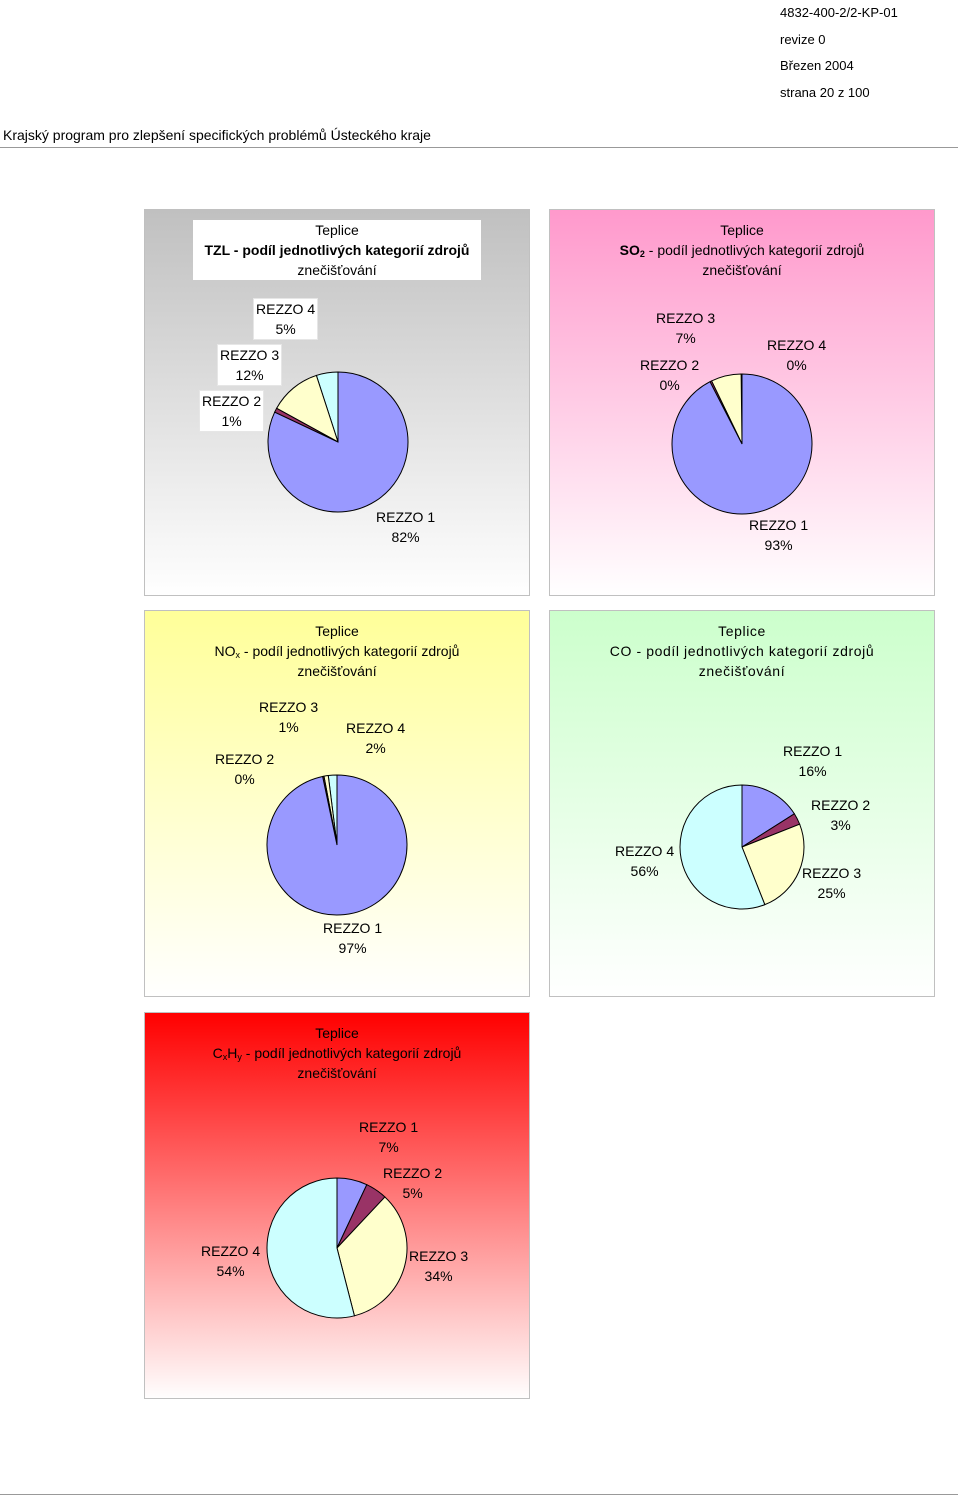 The image size is (960, 1498). Describe the element at coordinates (225, 651) in the screenshot. I see `title-formula: NO` at that location.